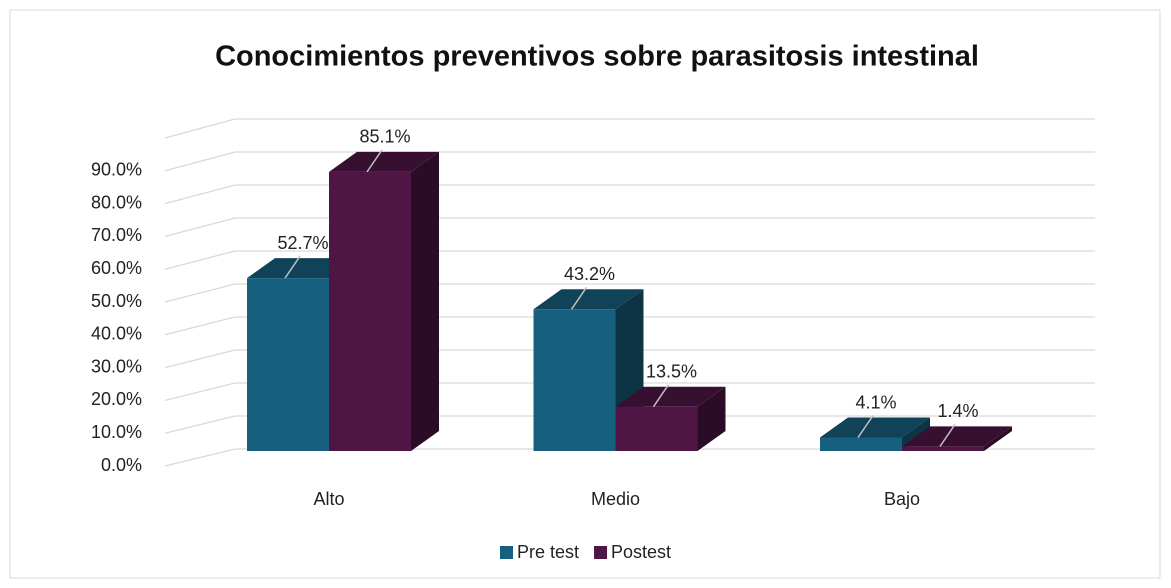 This screenshot has height=588, width=1171. What do you see at coordinates (875, 402) in the screenshot?
I see `data-label: 4.1%` at bounding box center [875, 402].